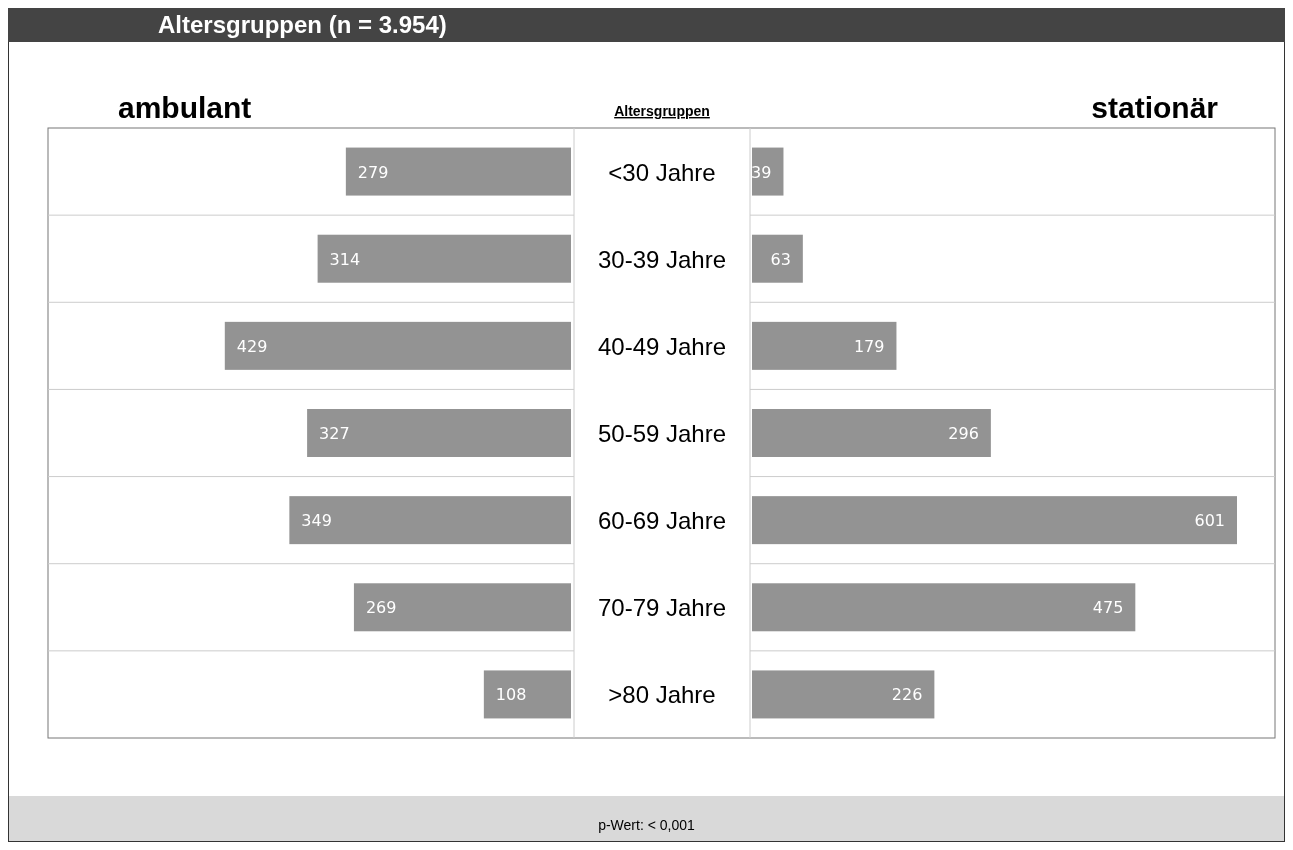  Describe the element at coordinates (662, 111) in the screenshot. I see `y-axis-title: Altersgruppen` at that location.